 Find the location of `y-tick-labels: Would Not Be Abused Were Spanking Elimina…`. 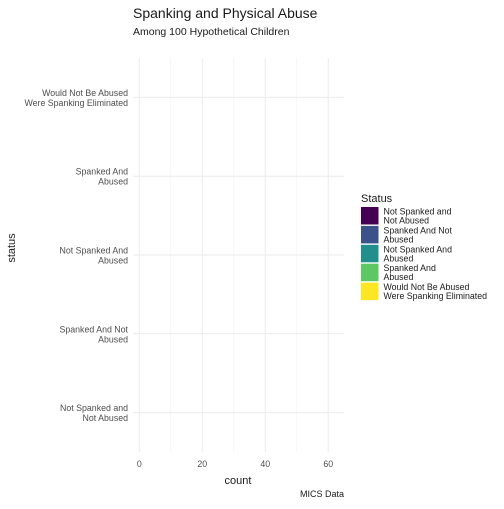

y-tick-labels: Would Not Be Abused Were Spanking Elimina… is located at coordinates (76, 255).